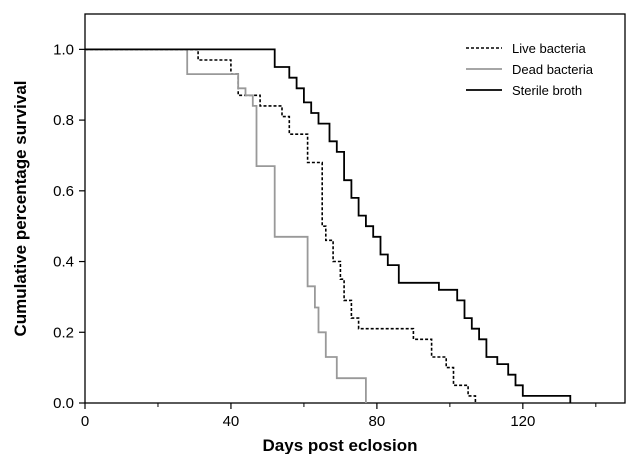 This screenshot has height=454, width=627. I want to click on y-tick-label: 0.6, so click(63, 191).